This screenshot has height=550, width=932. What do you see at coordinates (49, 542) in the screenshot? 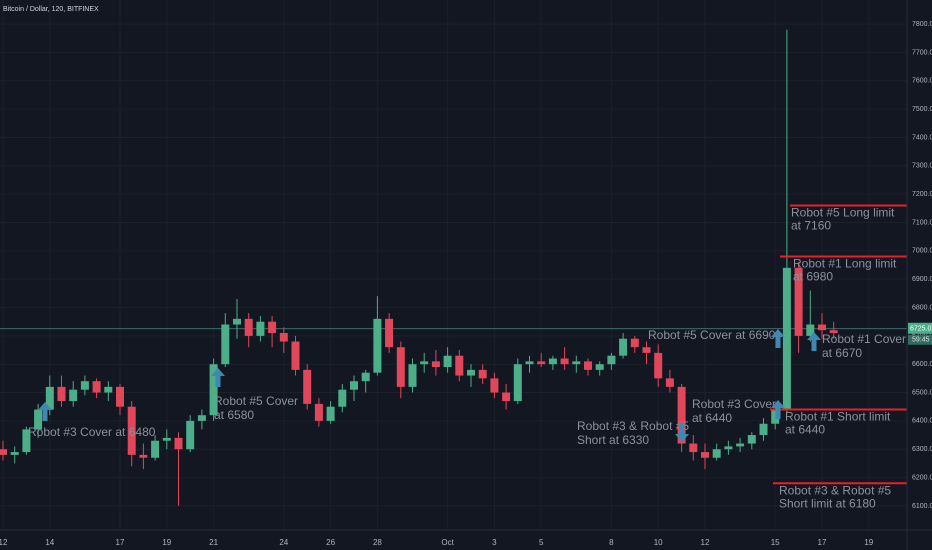
I see `x-tick-label: 14` at bounding box center [49, 542].